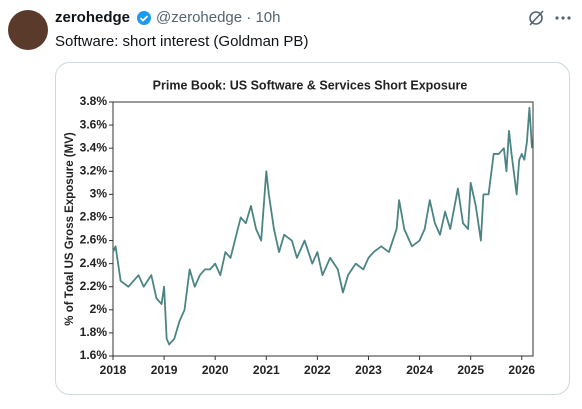 The image size is (582, 409). I want to click on grok-icon, so click(536, 18).